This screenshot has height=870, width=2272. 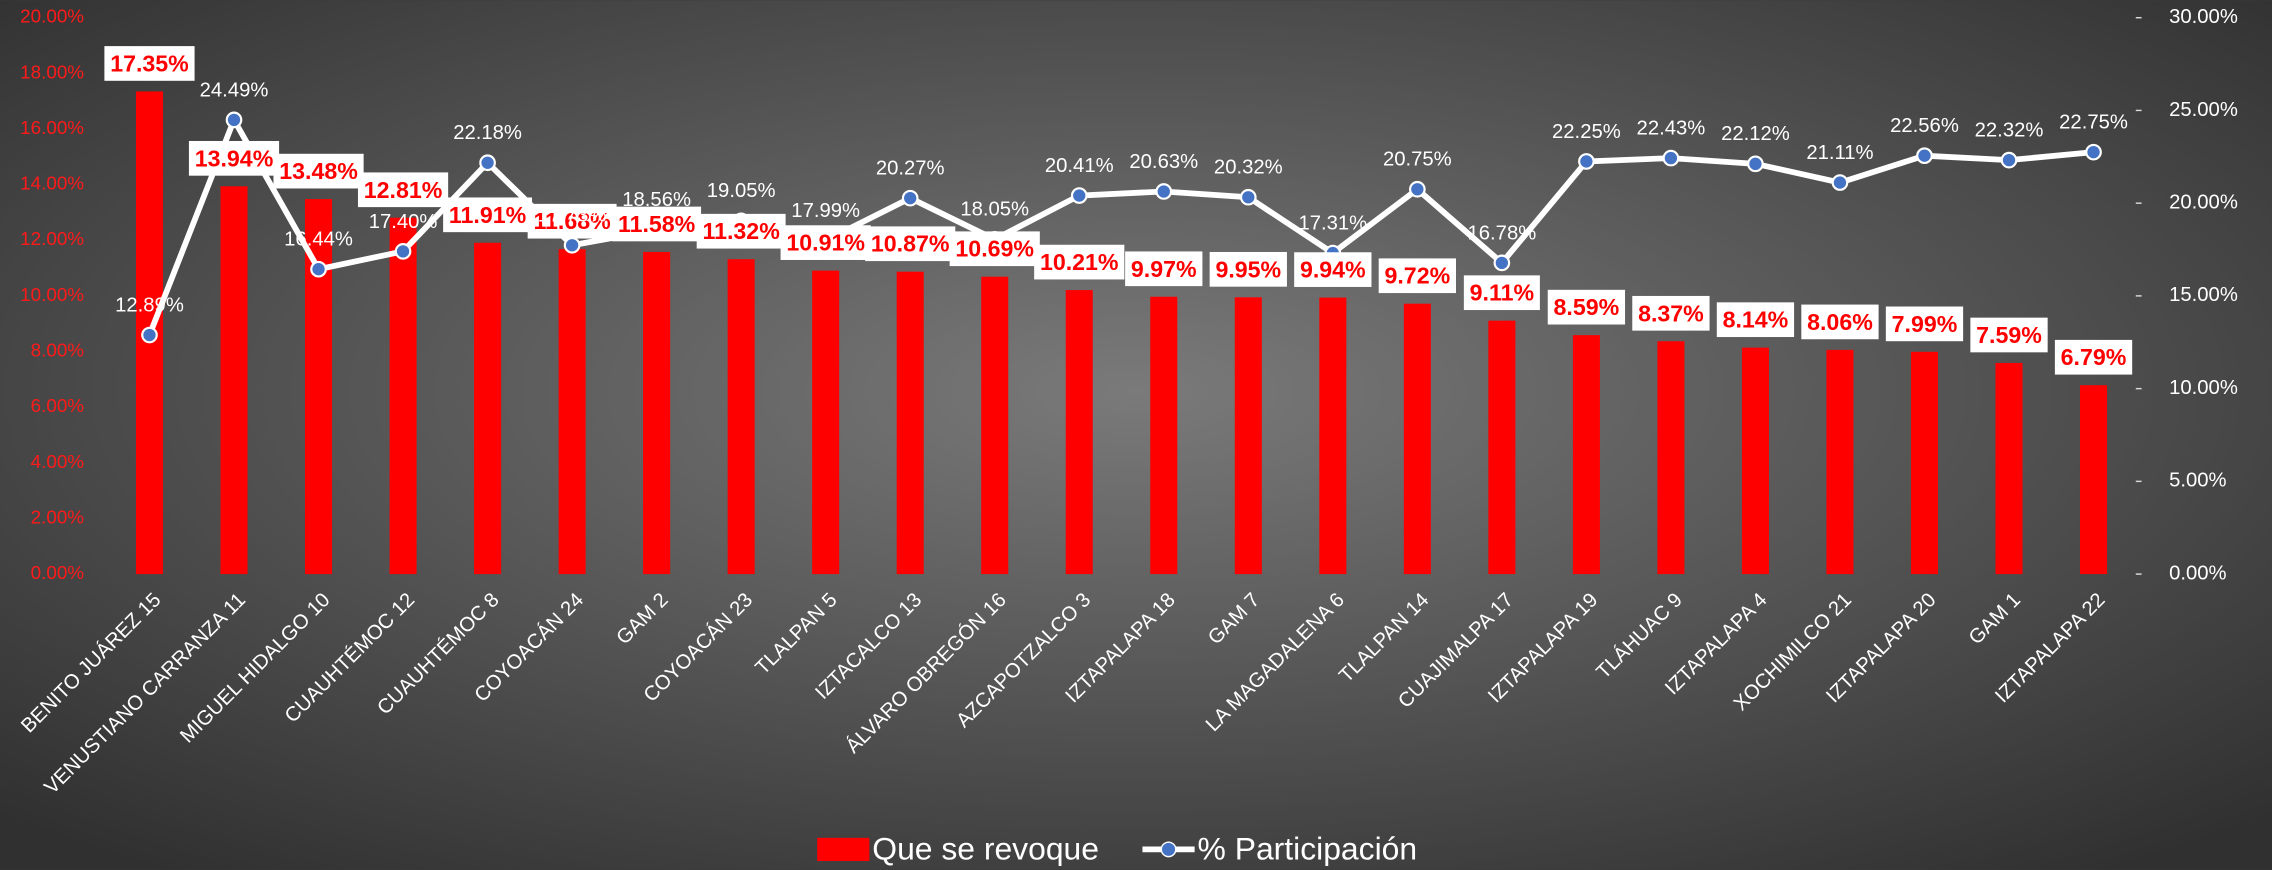 I want to click on data-label: 12.81%, so click(x=403, y=190).